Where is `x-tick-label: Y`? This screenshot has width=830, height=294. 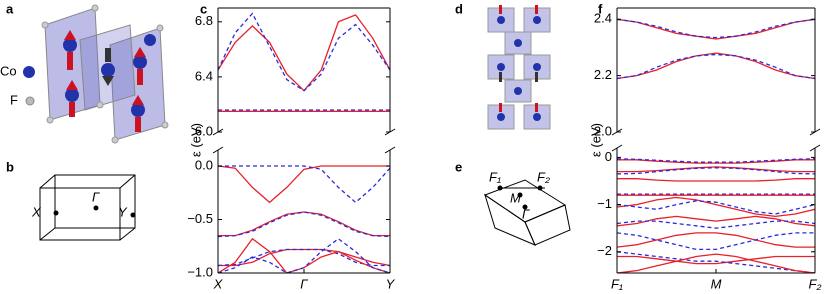
x-tick-label: Y is located at coordinates (391, 283).